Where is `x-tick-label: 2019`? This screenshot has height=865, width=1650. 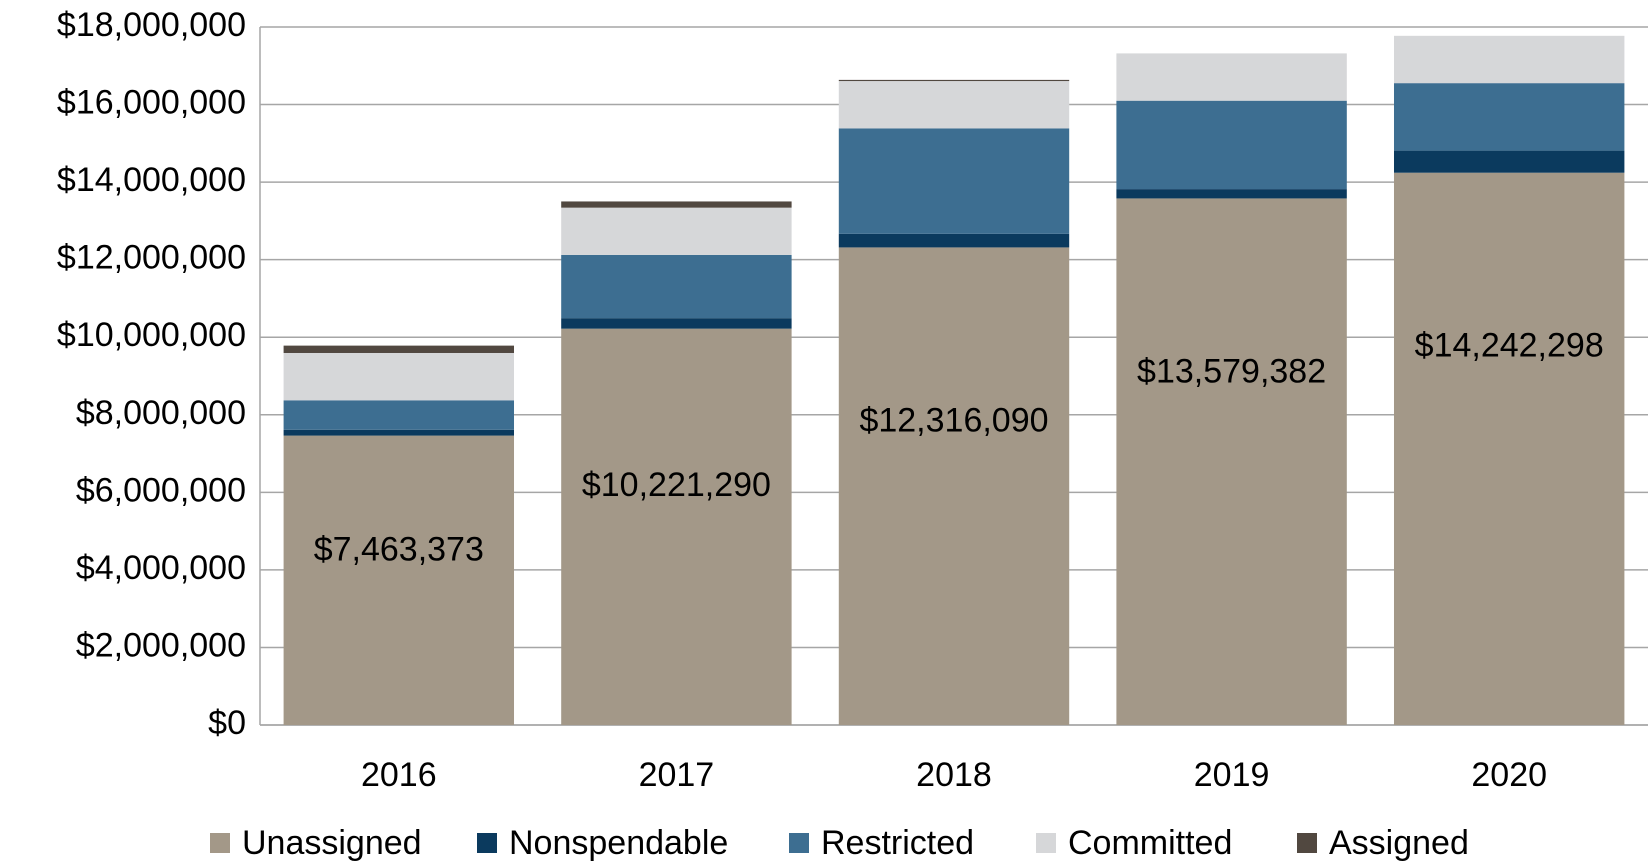
x-tick-label: 2019 is located at coordinates (1232, 775).